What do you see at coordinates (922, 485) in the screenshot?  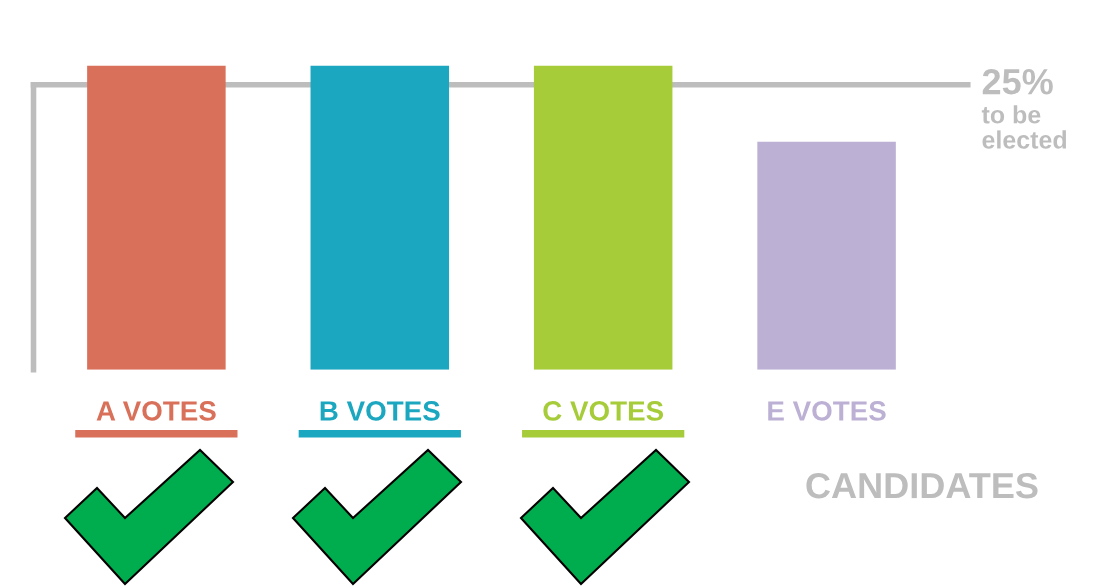 I see `x-axis-title: CANDIDATES` at bounding box center [922, 485].